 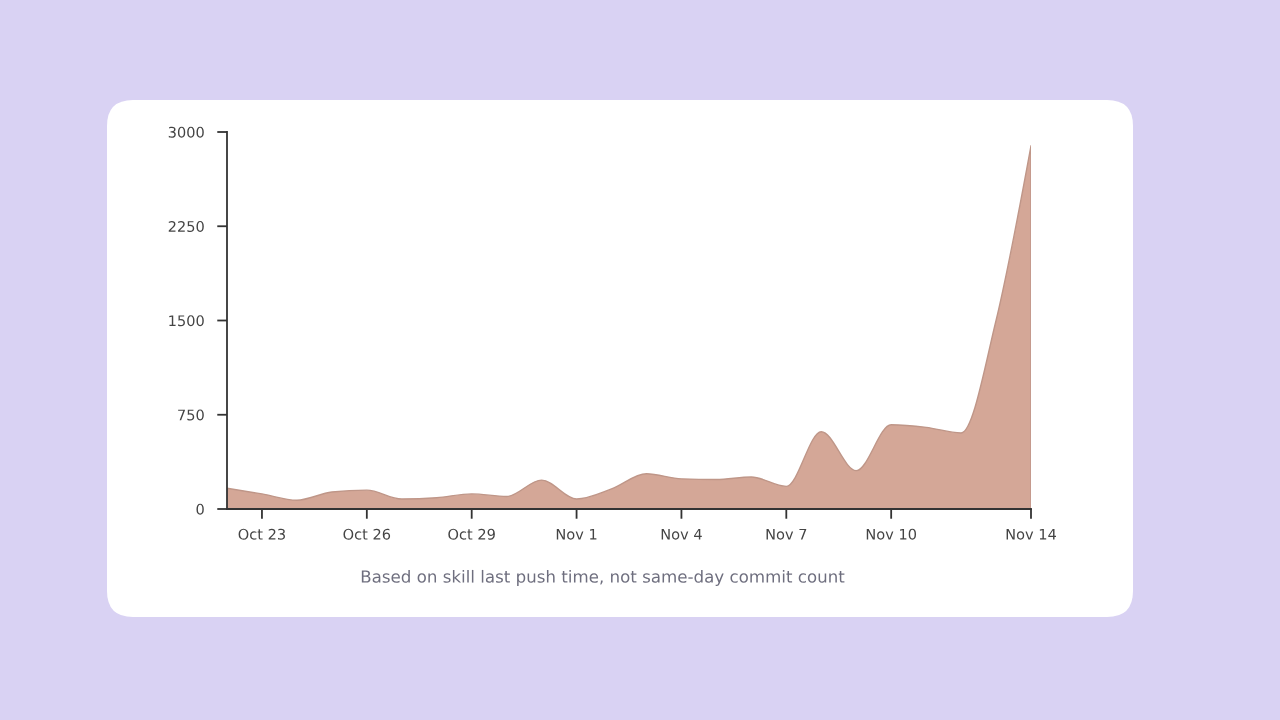 What do you see at coordinates (786, 534) in the screenshot?
I see `x-tick-label: Nov 7` at bounding box center [786, 534].